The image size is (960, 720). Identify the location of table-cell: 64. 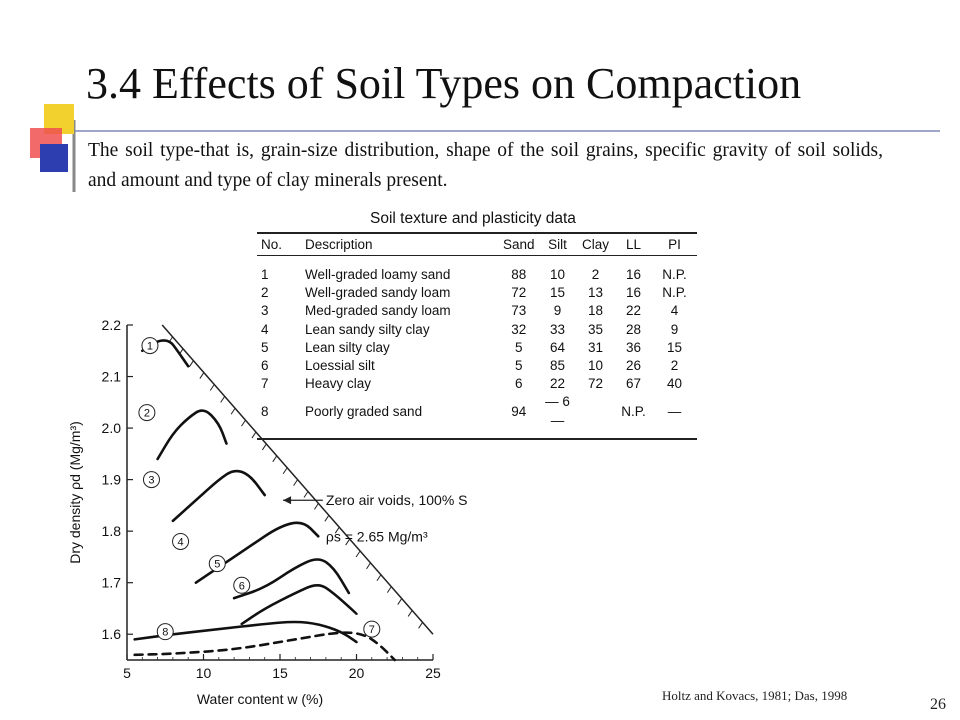
(558, 347).